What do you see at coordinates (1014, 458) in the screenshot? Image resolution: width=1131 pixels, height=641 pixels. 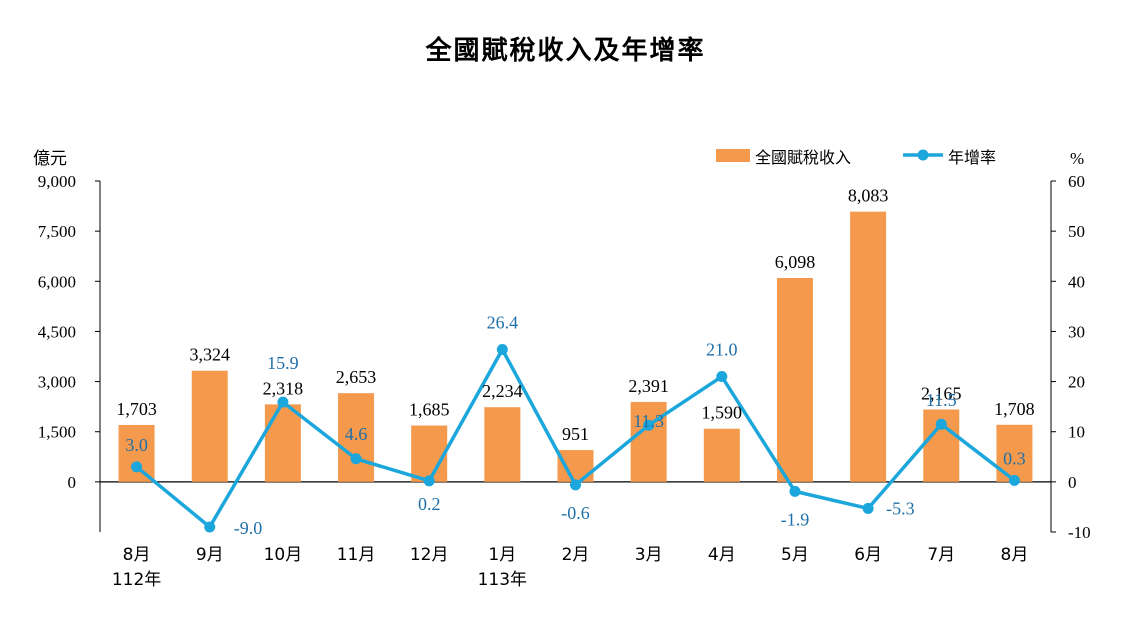 I see `line-value-label: 0.3` at bounding box center [1014, 458].